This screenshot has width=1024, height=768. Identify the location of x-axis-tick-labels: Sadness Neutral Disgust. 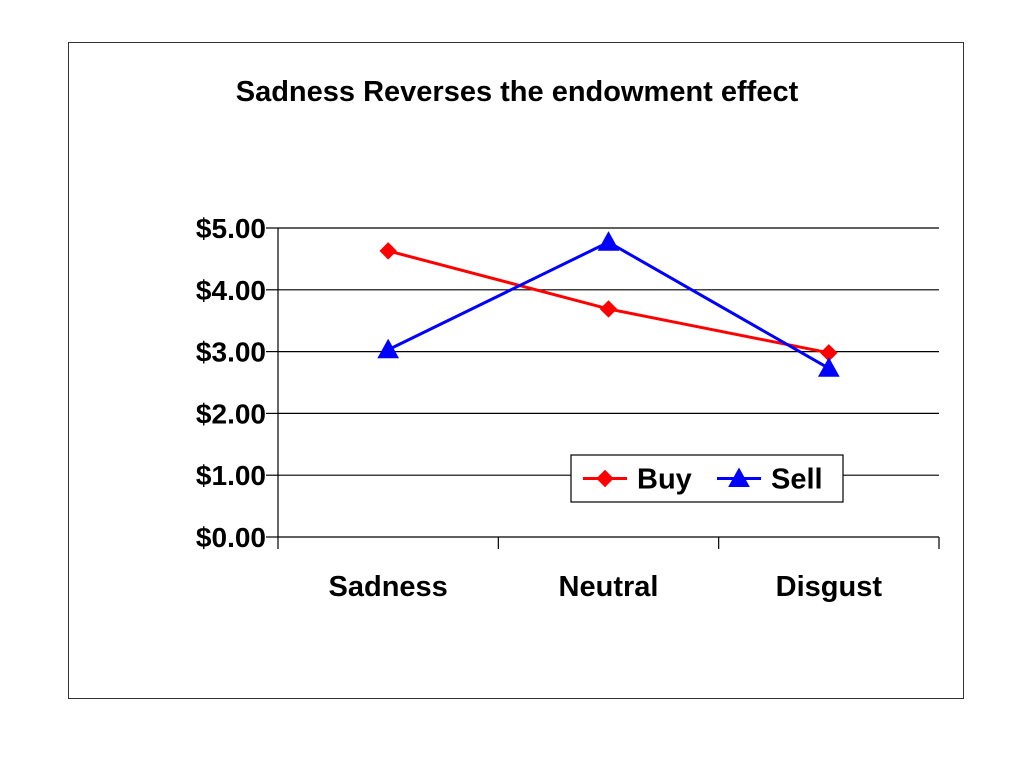
(606, 587).